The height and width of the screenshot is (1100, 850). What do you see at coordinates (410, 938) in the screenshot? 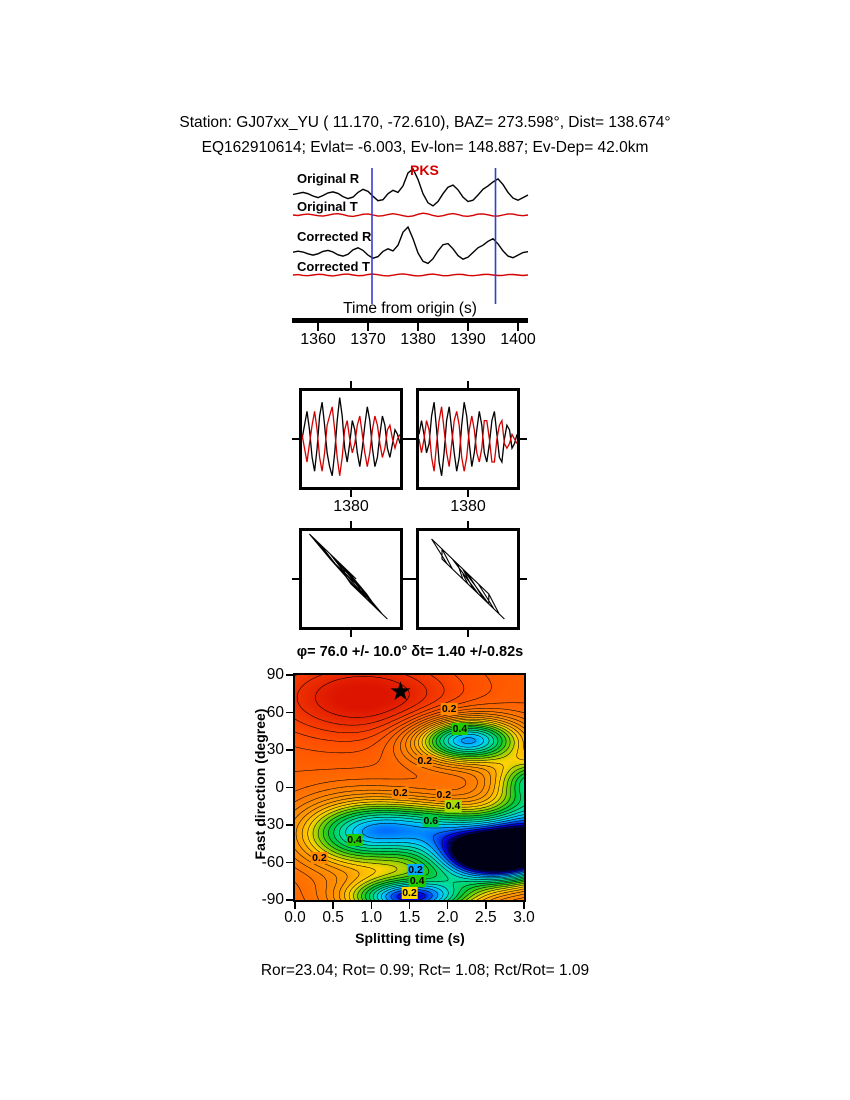
I see `misfit-x-axis-title: Splitting time (s)` at bounding box center [410, 938].